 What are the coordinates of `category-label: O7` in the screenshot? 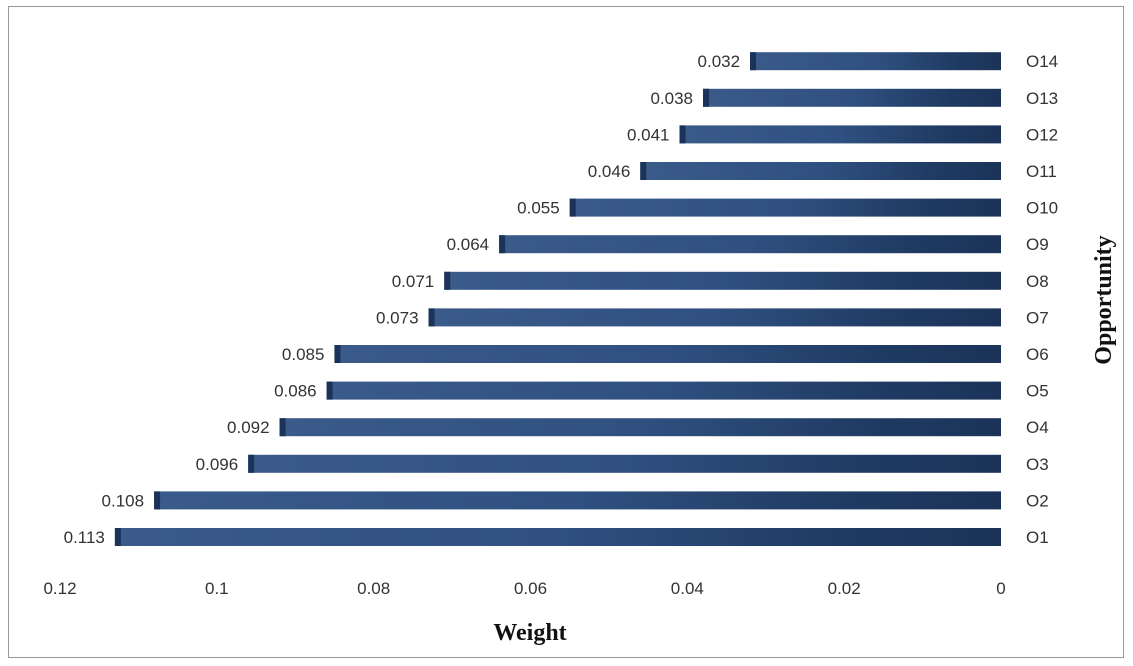 It's located at (1037, 317).